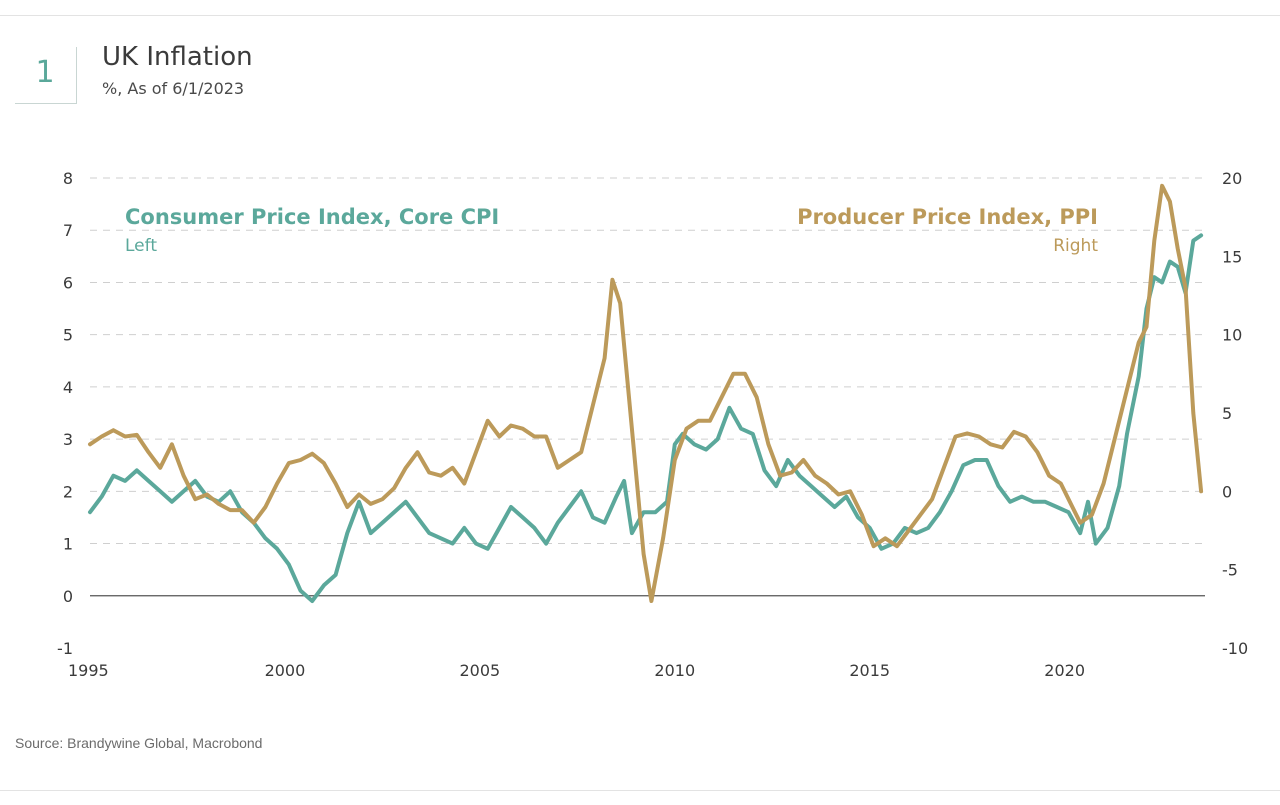 Image resolution: width=1280 pixels, height=805 pixels. Describe the element at coordinates (68, 335) in the screenshot. I see `left-tick-label: 5` at that location.